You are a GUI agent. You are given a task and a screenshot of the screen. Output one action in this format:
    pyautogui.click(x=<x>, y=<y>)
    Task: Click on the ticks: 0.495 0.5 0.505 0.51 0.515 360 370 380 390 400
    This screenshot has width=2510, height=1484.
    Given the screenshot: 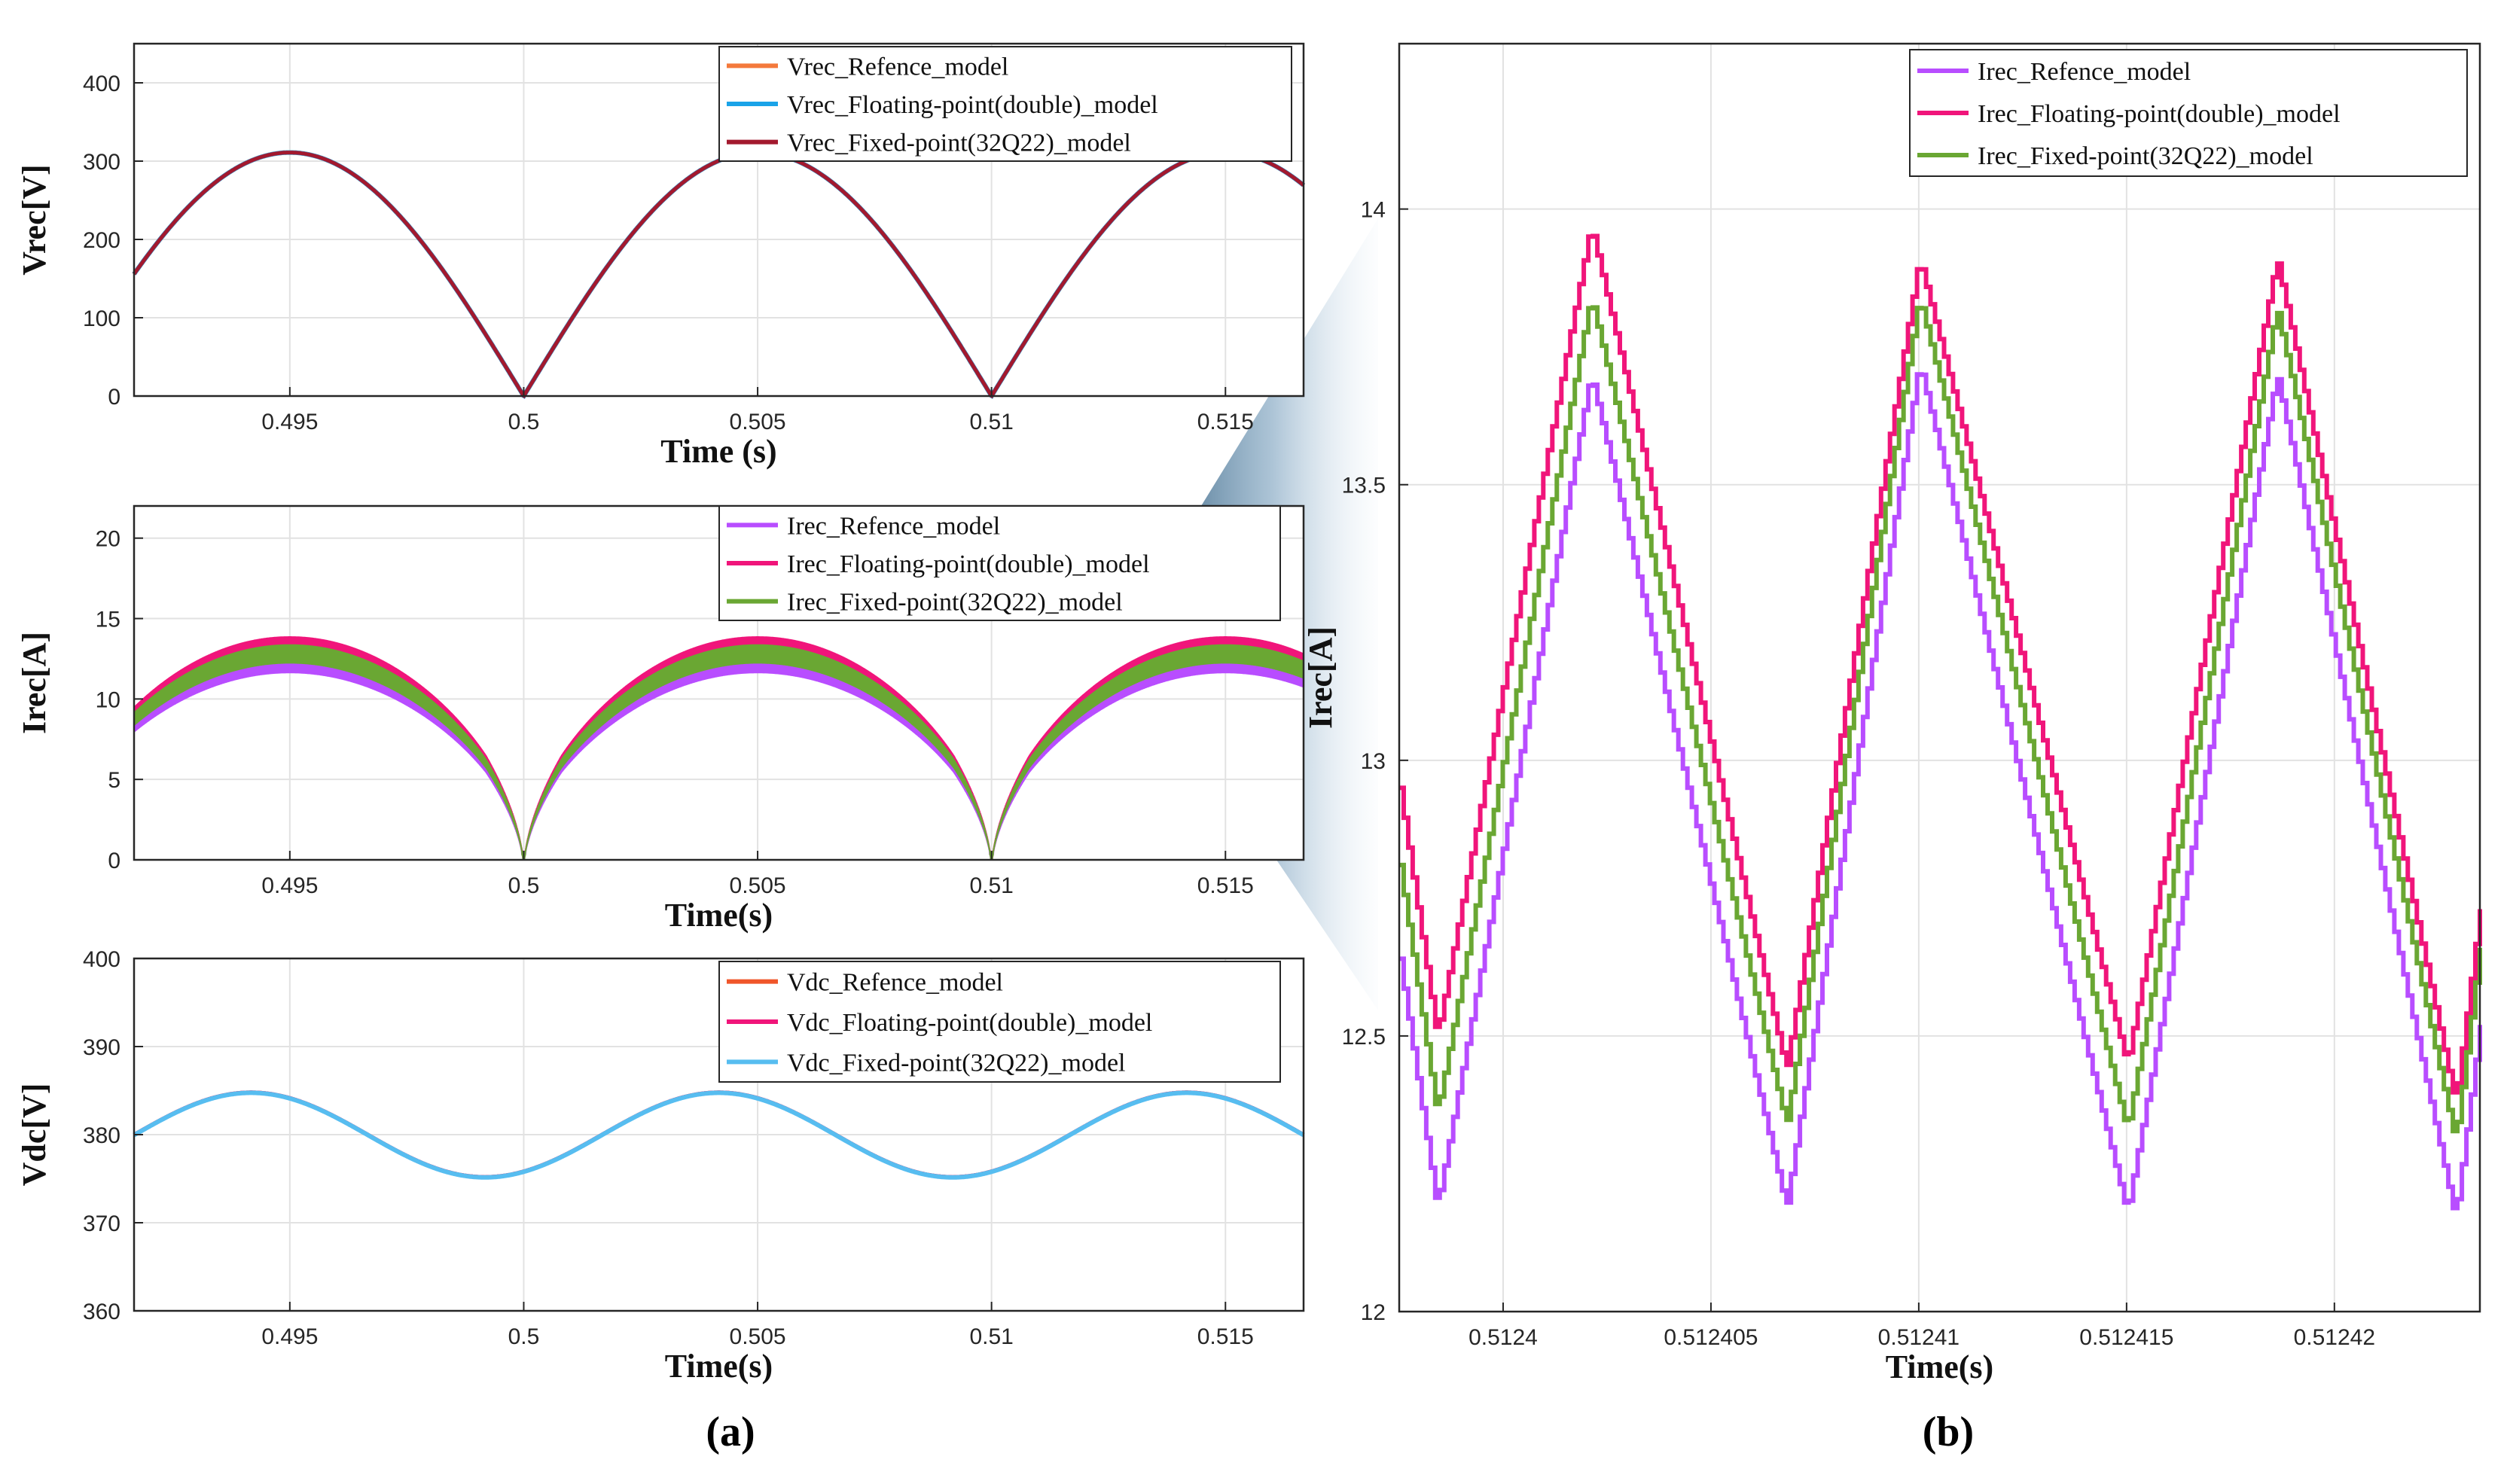 What is the action you would take?
    pyautogui.click(x=668, y=1148)
    